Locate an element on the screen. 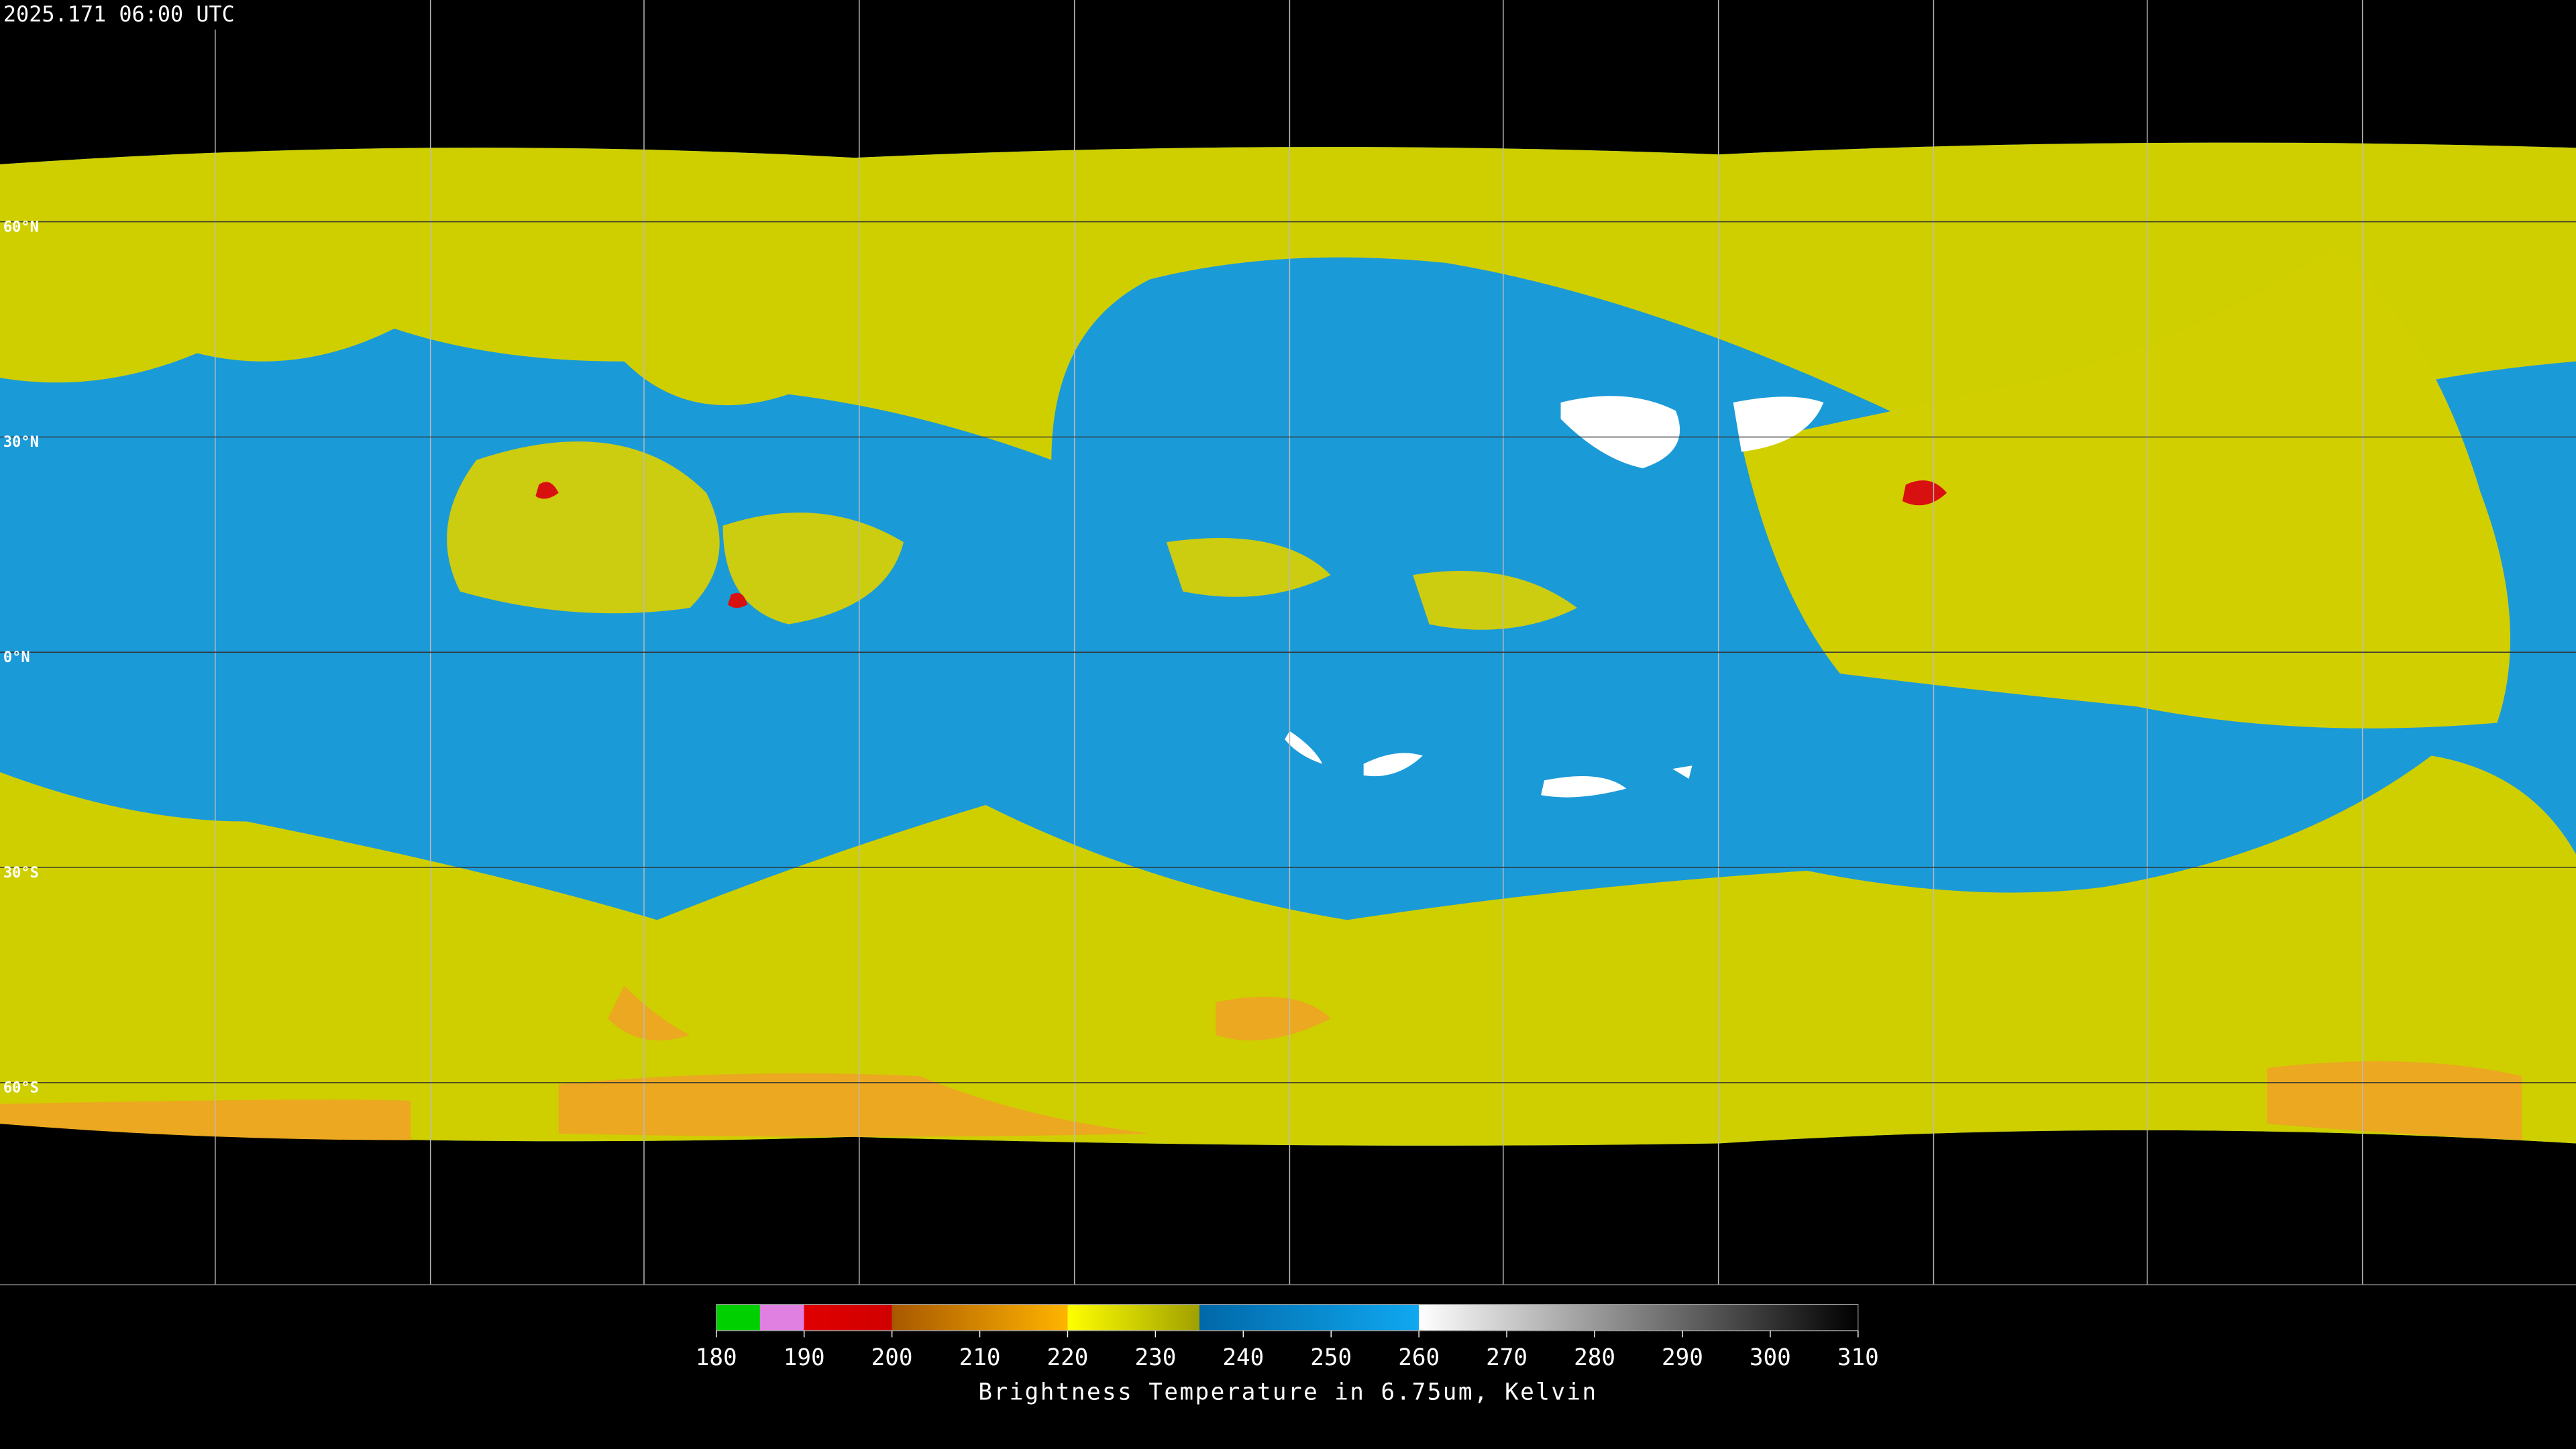  colorbar-label: Brightness Temperature in 6.75um, Kelvin is located at coordinates (1287, 1392).